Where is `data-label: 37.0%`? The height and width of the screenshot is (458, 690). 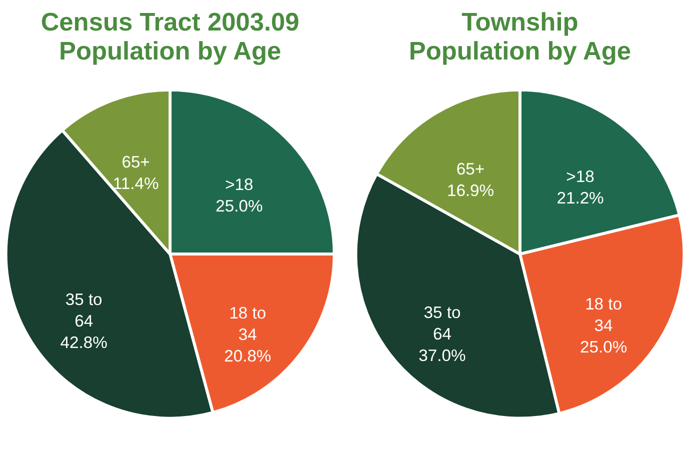 data-label: 37.0% is located at coordinates (442, 356).